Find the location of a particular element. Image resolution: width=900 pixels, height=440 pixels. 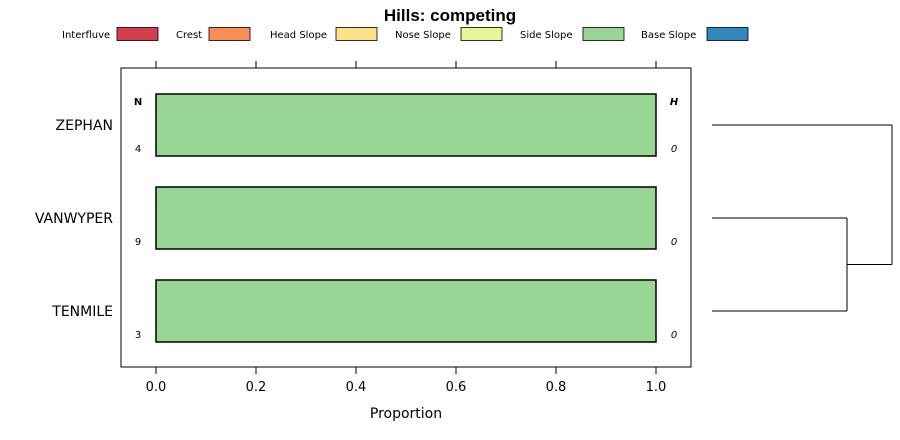

chart-title: Hills: competing is located at coordinates (450, 15).